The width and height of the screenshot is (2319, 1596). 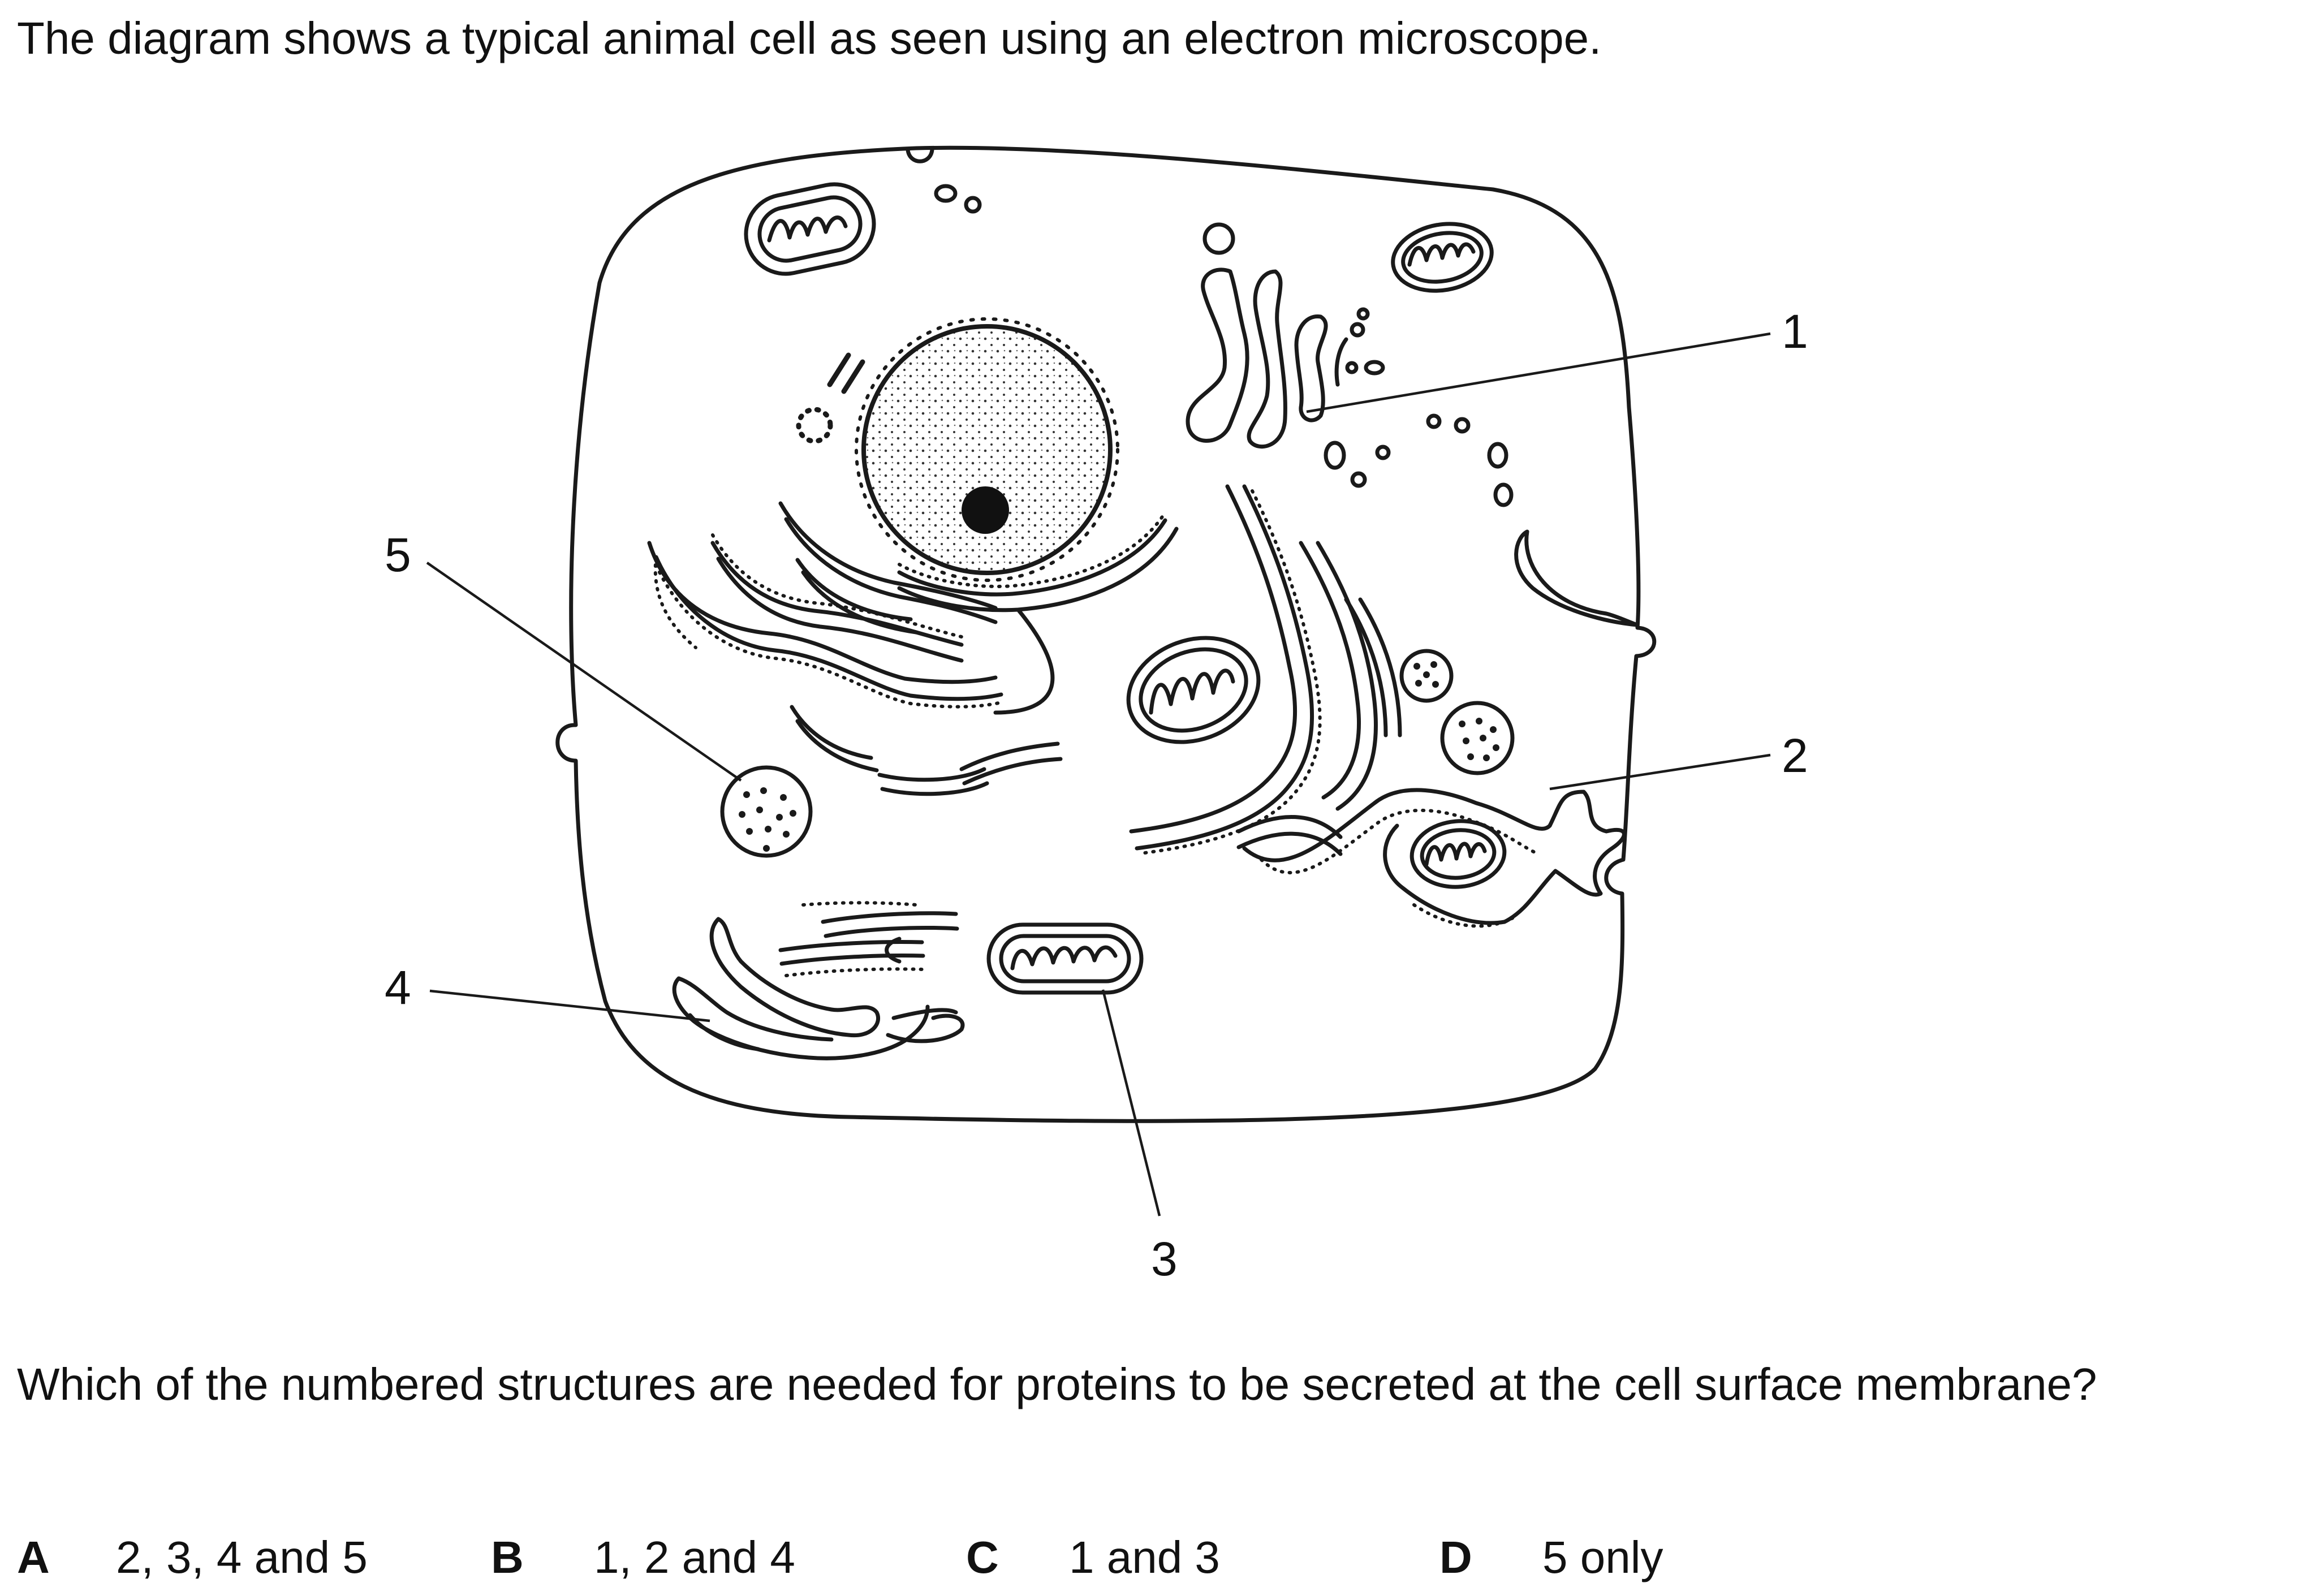 I want to click on rough-er-bottom, so click(x=868, y=939).